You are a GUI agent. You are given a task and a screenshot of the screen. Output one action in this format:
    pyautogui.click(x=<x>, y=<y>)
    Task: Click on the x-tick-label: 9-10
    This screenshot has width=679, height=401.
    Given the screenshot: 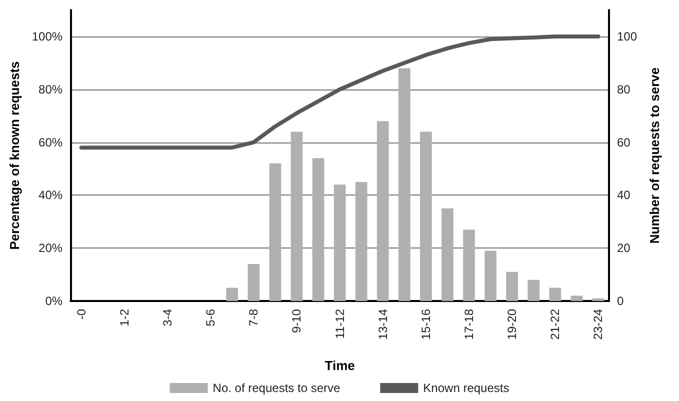 What is the action you would take?
    pyautogui.click(x=297, y=321)
    